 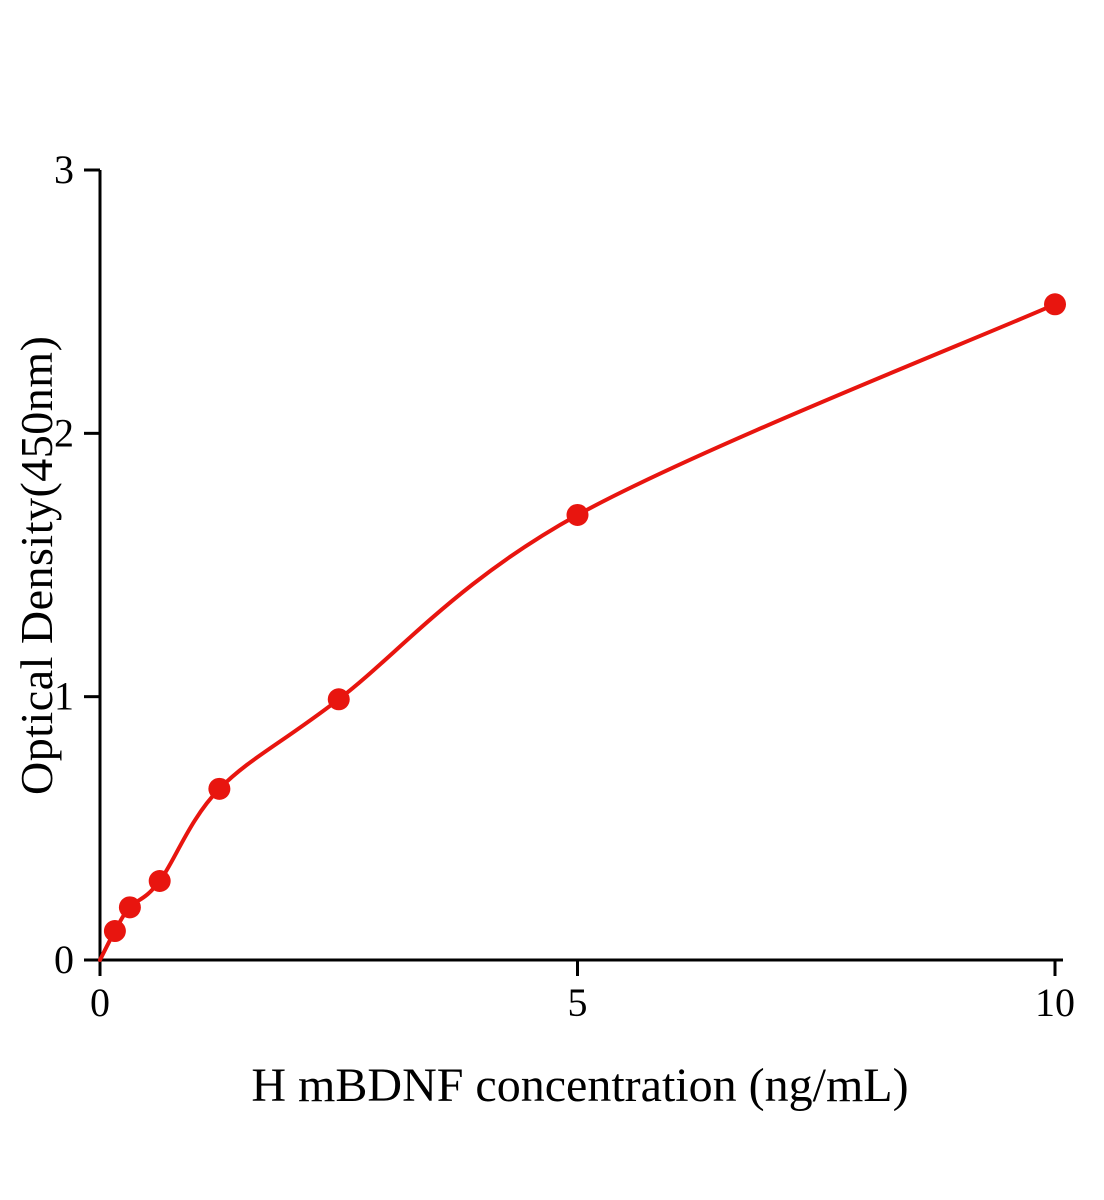 What do you see at coordinates (100, 1002) in the screenshot?
I see `x-tick-label: 0` at bounding box center [100, 1002].